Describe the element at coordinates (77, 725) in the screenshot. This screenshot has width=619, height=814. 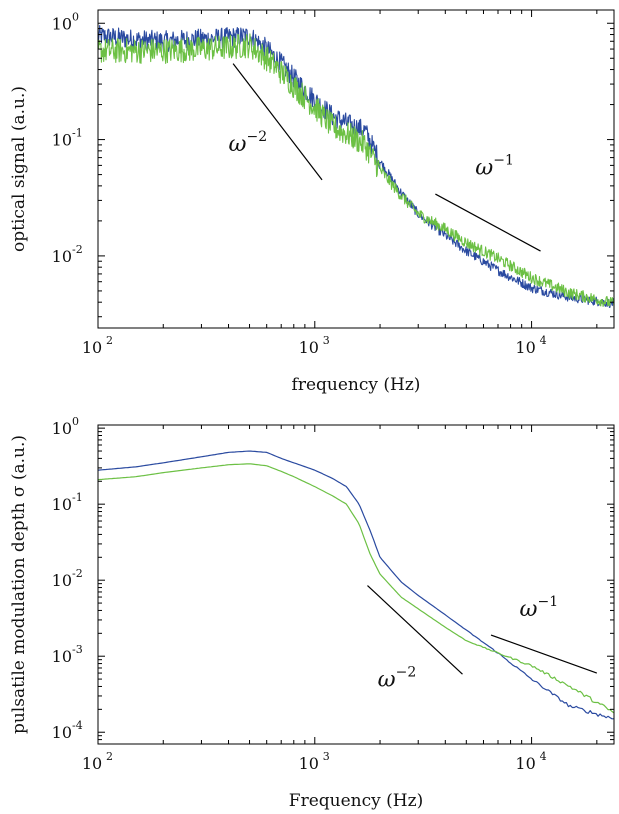
I see `y-tick-exponent: -4` at that location.